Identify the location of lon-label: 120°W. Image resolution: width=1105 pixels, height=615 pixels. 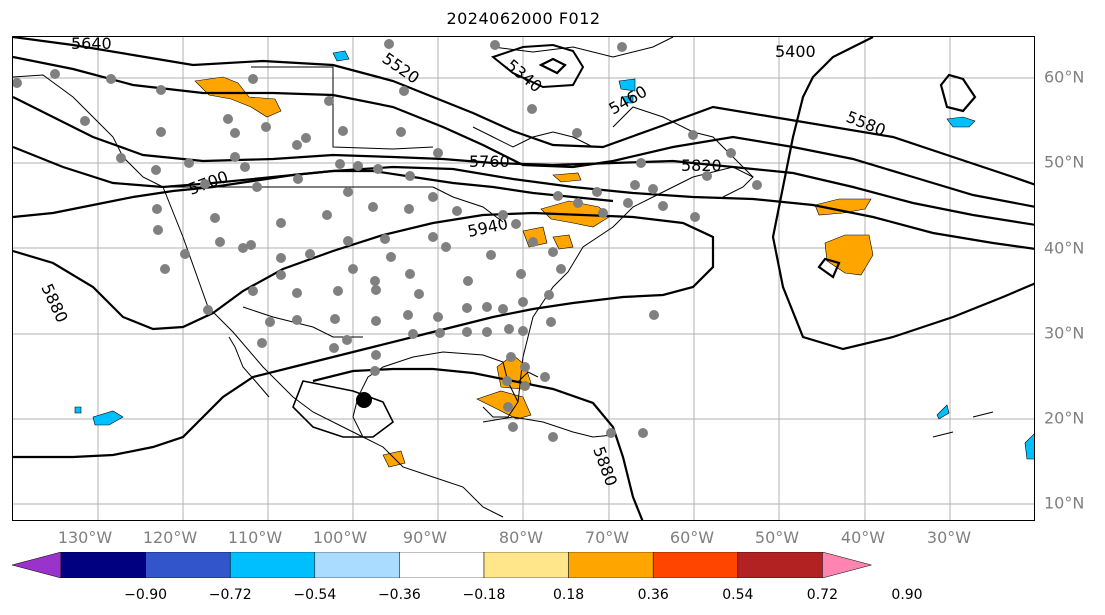
(170, 537).